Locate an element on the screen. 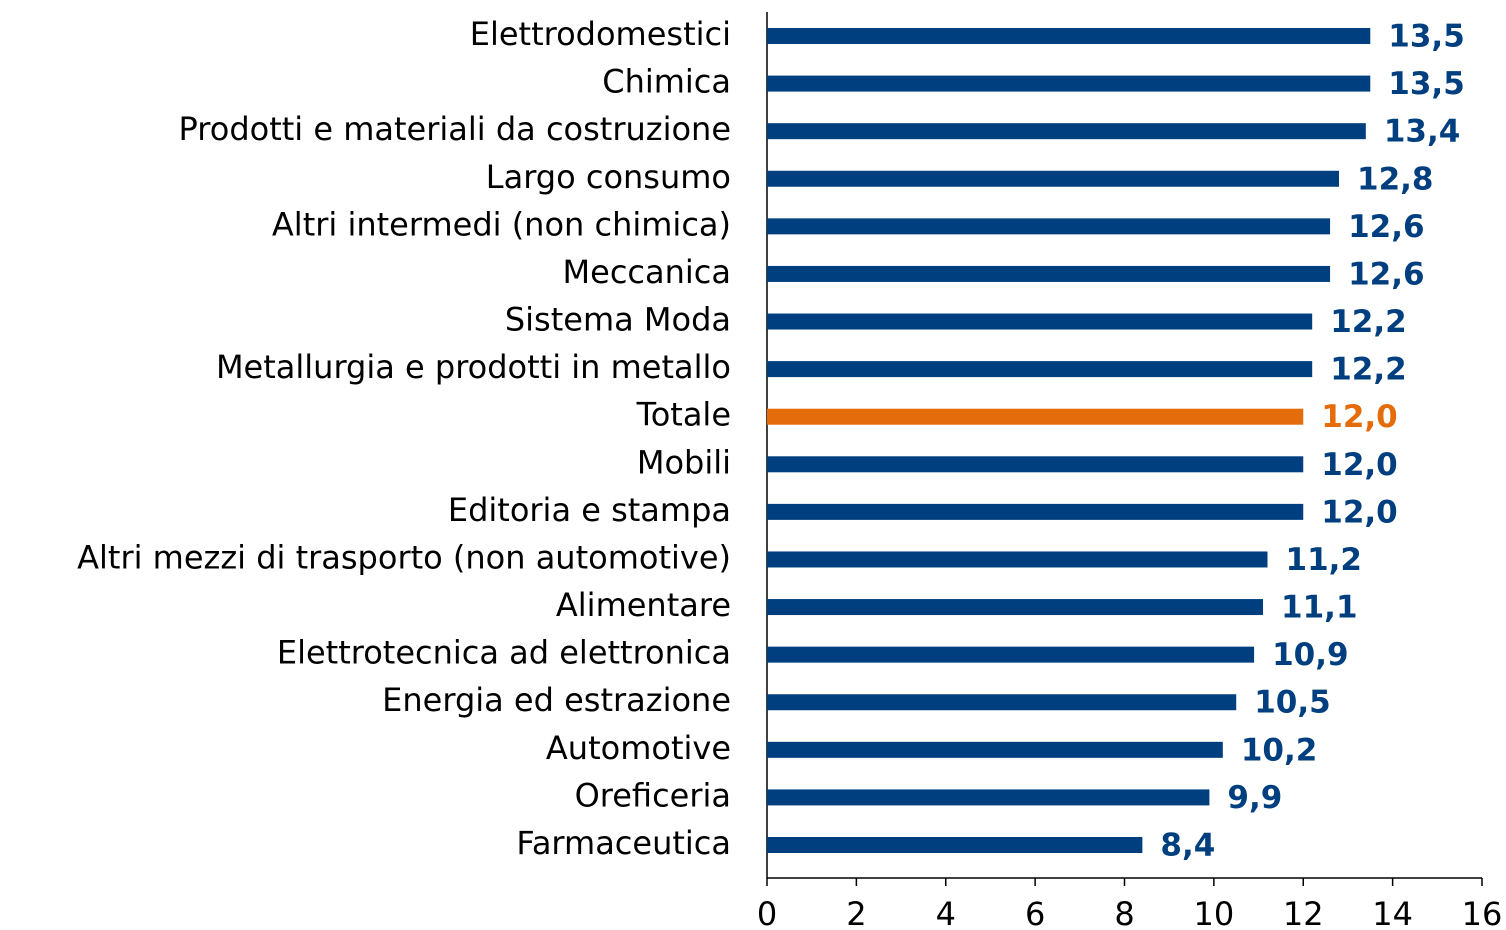  value-label: 11,1 is located at coordinates (1319, 608).